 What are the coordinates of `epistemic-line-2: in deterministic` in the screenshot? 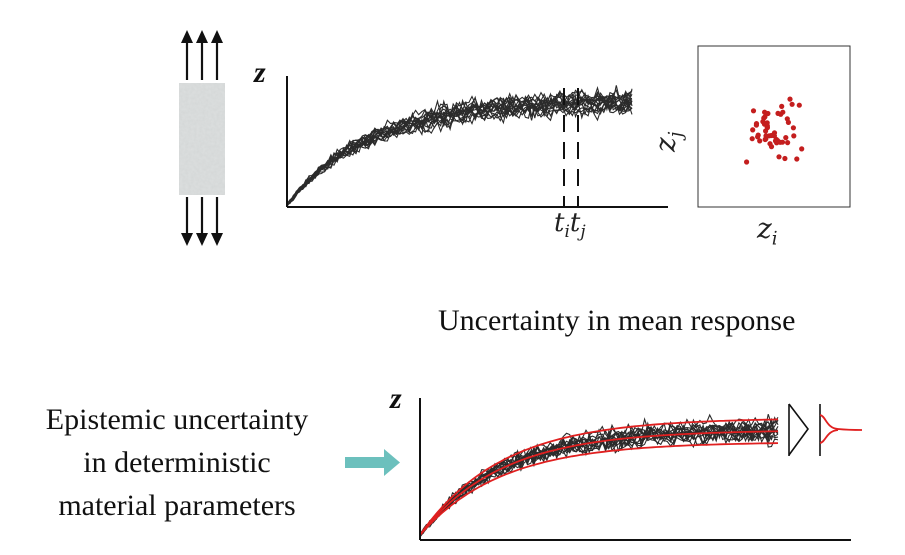 It's located at (177, 462).